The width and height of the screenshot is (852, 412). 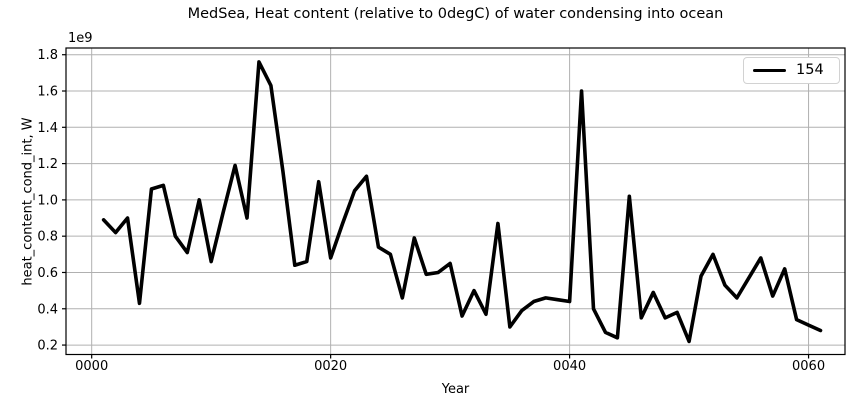 I want to click on x-tick-label: 0020, so click(x=330, y=366).